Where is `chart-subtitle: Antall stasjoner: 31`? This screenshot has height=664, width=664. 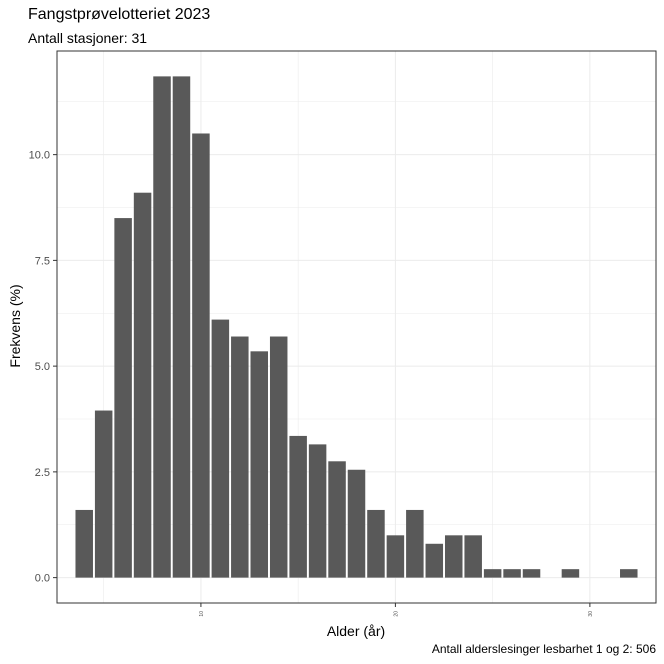 chart-subtitle: Antall stasjoner: 31 is located at coordinates (88, 38).